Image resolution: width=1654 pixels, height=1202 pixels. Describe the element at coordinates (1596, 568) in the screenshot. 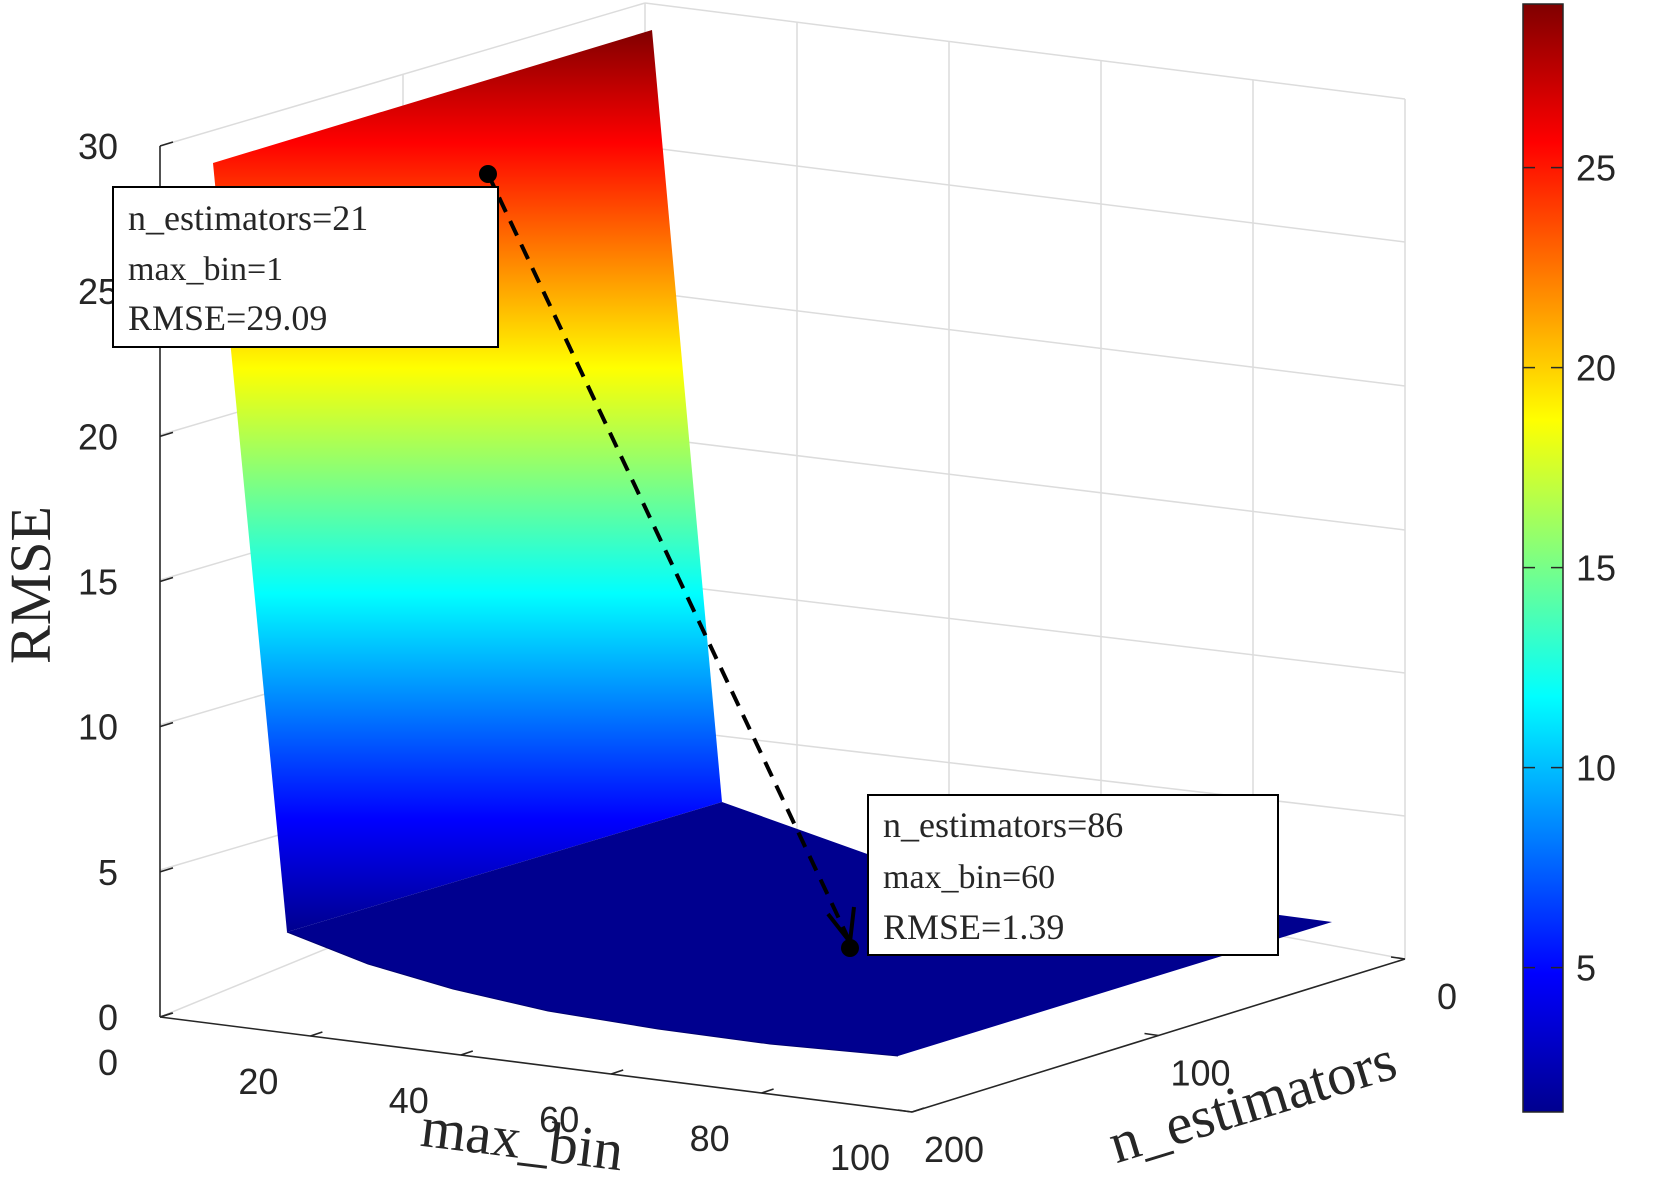

I see `colorbar-tick-label: 15` at that location.